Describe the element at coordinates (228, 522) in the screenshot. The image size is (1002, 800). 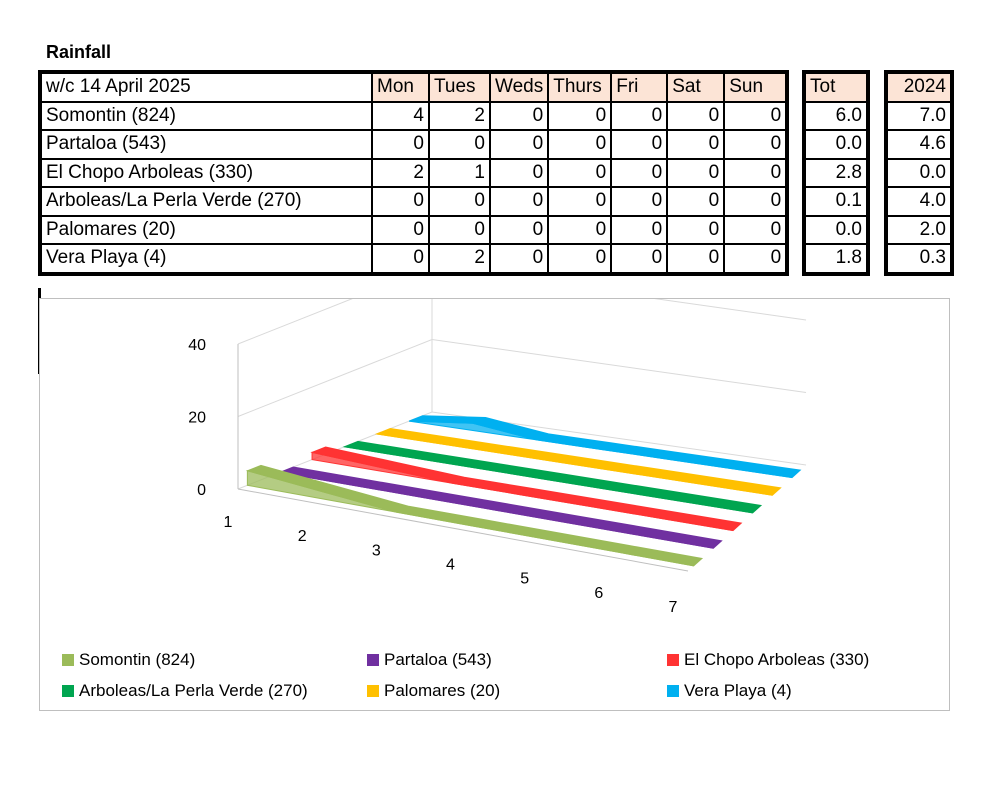
I see `x-tick-label: 1` at that location.